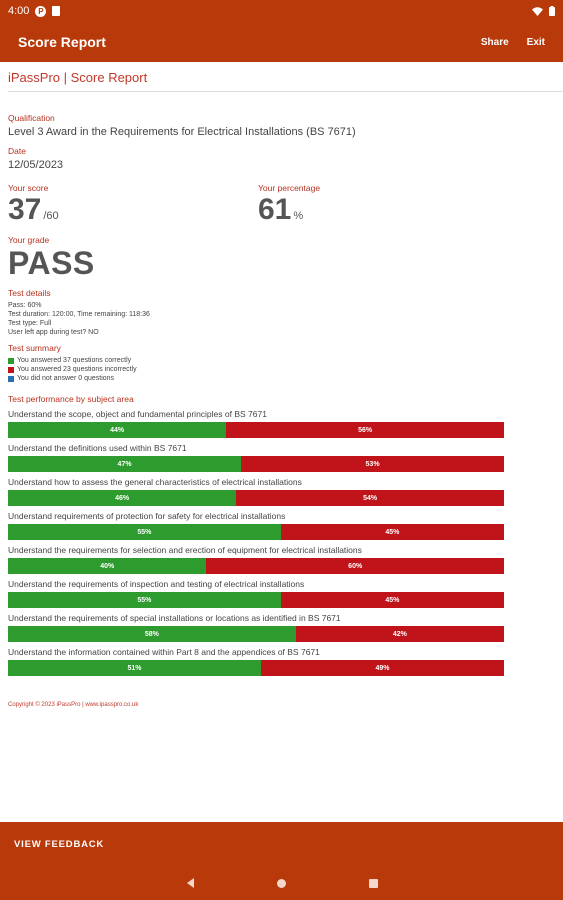  I want to click on test-details-label: Test details, so click(29, 293).